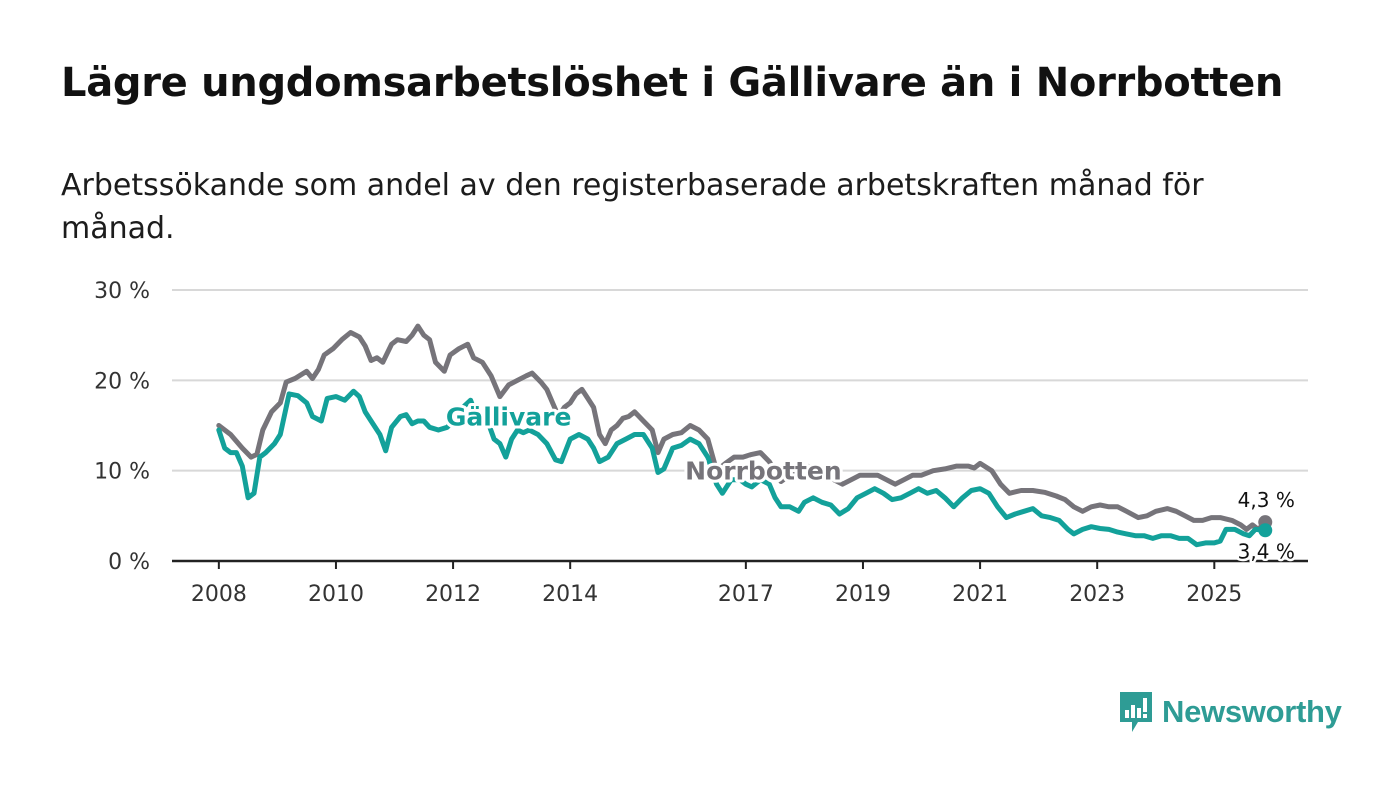  I want to click on x-tick-label: 2023, so click(1097, 594).